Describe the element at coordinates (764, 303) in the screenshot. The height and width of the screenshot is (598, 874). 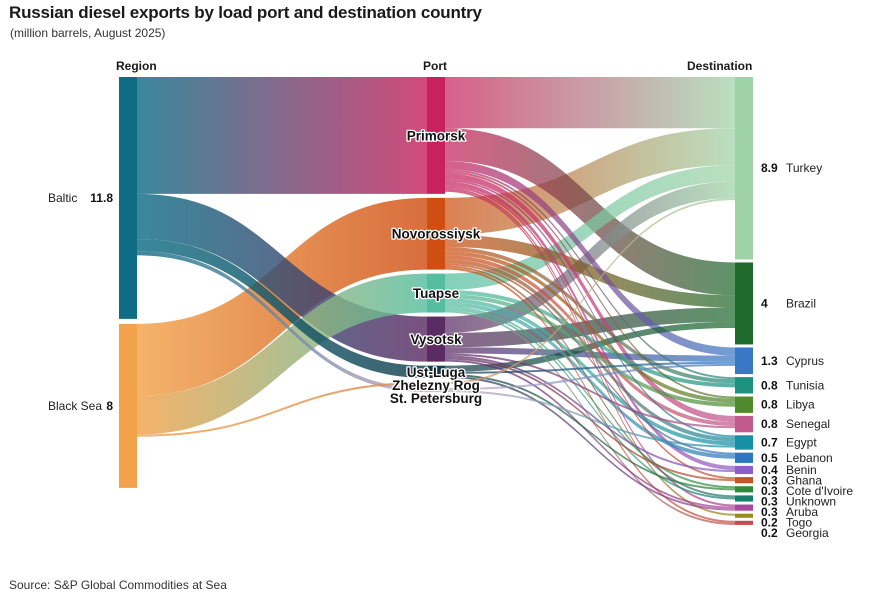
I see `destination-value-brazil: 4` at that location.